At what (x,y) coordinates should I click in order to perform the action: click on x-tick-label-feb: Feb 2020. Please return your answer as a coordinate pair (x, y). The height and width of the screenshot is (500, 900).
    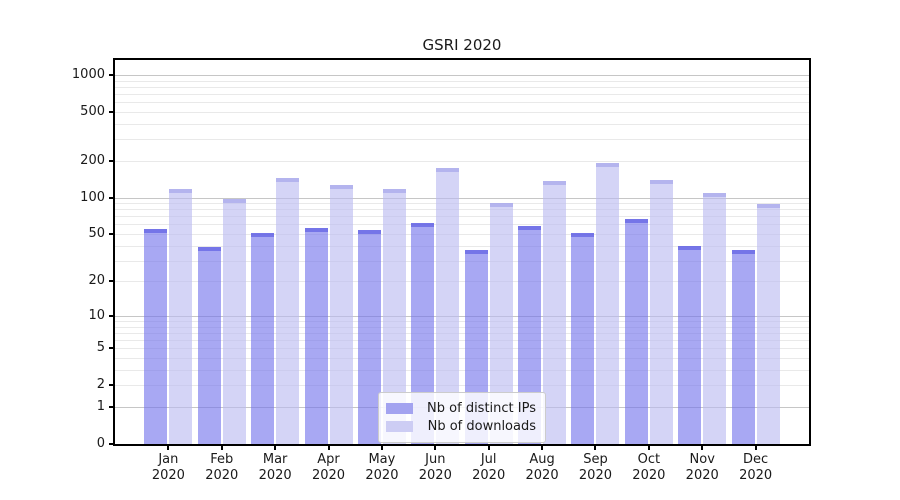
    Looking at the image, I should click on (222, 468).